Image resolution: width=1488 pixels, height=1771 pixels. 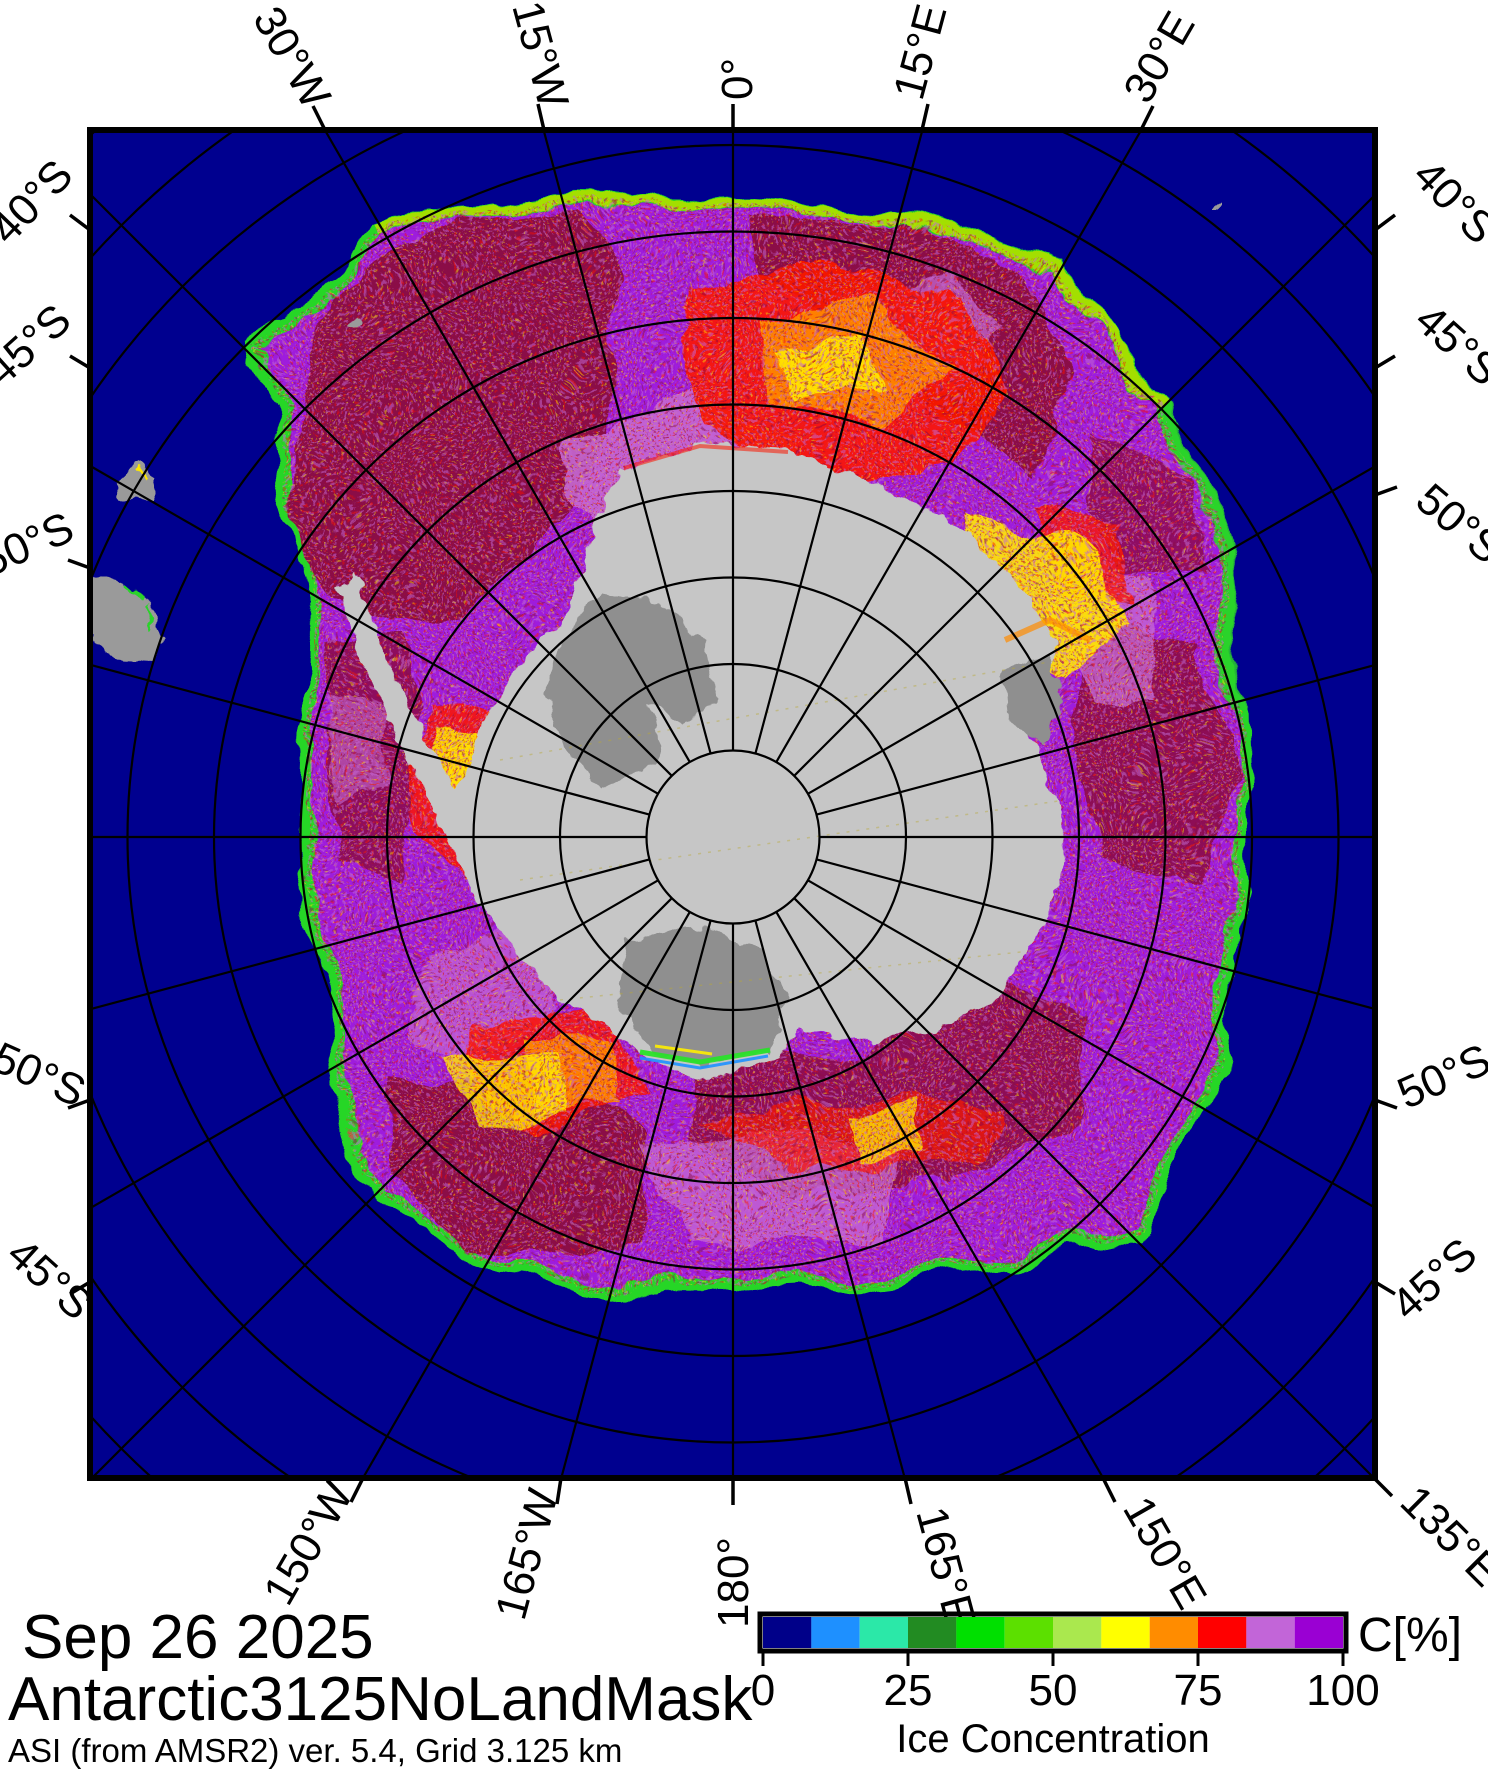 I want to click on coastal-lines, so click(x=795, y=756).